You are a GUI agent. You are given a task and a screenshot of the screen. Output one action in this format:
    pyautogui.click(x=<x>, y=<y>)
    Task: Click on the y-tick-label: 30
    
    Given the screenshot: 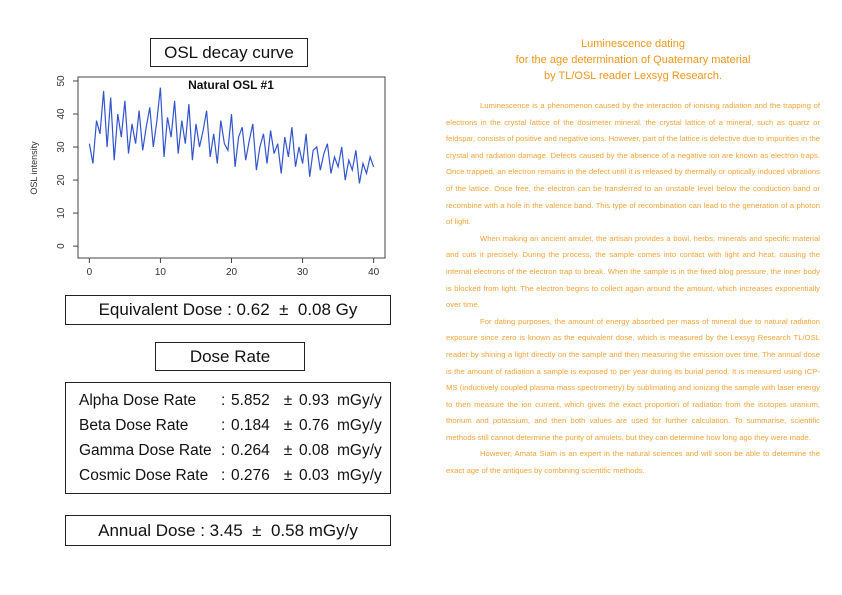 What is the action you would take?
    pyautogui.click(x=61, y=147)
    